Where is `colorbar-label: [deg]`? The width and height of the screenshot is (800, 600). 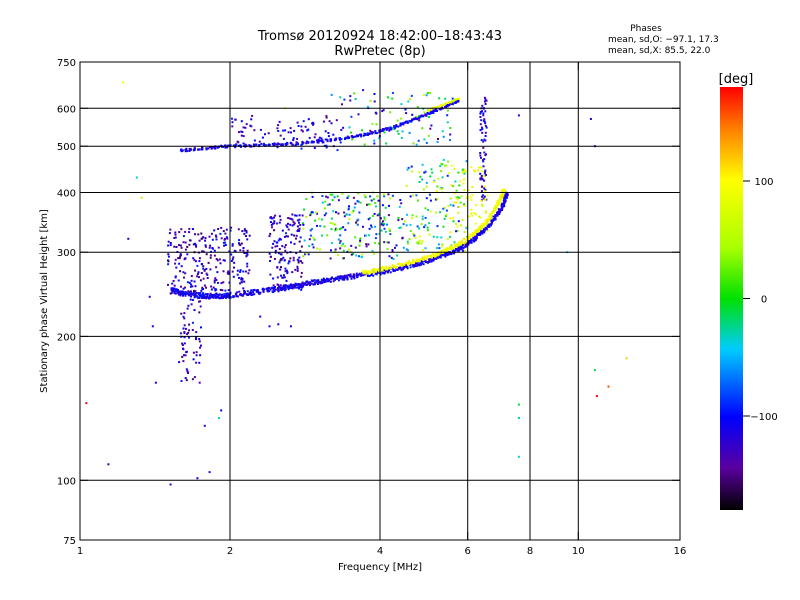 colorbar-label: [deg] is located at coordinates (736, 79).